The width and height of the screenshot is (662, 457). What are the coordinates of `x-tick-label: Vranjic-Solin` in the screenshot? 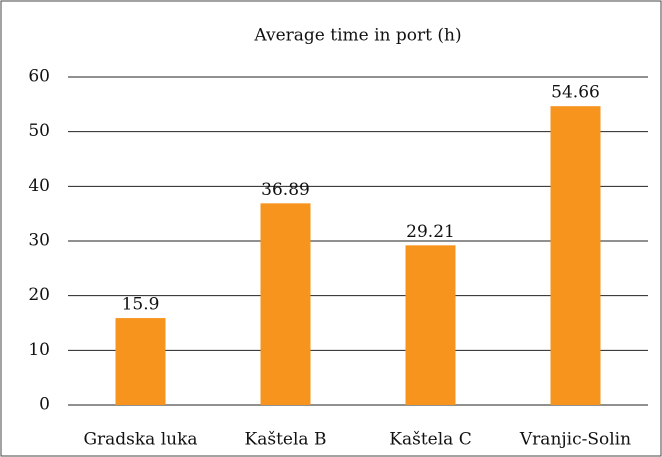 It's located at (575, 440).